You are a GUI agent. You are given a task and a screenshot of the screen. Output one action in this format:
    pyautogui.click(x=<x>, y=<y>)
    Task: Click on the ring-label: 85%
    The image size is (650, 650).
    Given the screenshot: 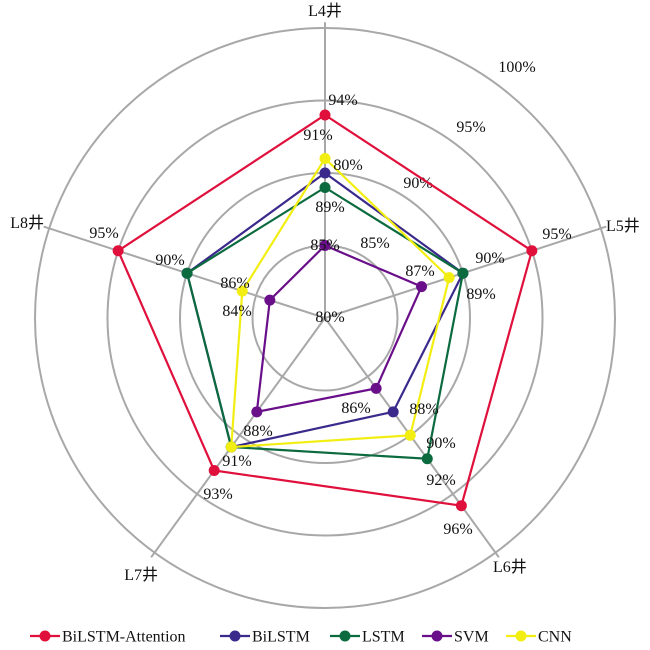 What is the action you would take?
    pyautogui.click(x=374, y=243)
    